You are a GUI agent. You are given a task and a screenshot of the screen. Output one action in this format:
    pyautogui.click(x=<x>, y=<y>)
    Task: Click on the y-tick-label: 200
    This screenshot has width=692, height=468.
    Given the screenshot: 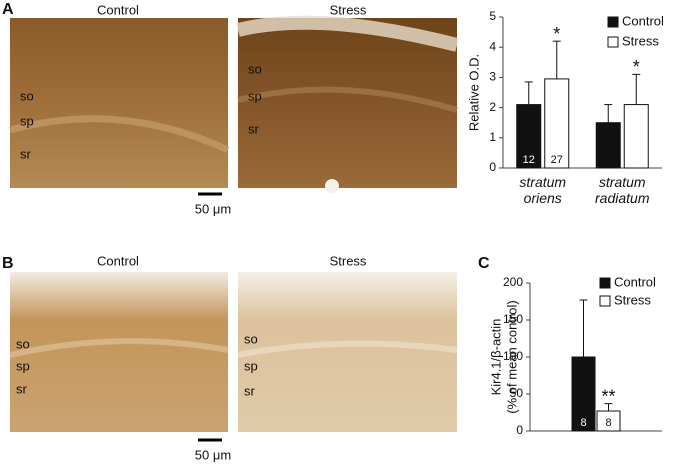 What is the action you would take?
    pyautogui.click(x=513, y=282)
    